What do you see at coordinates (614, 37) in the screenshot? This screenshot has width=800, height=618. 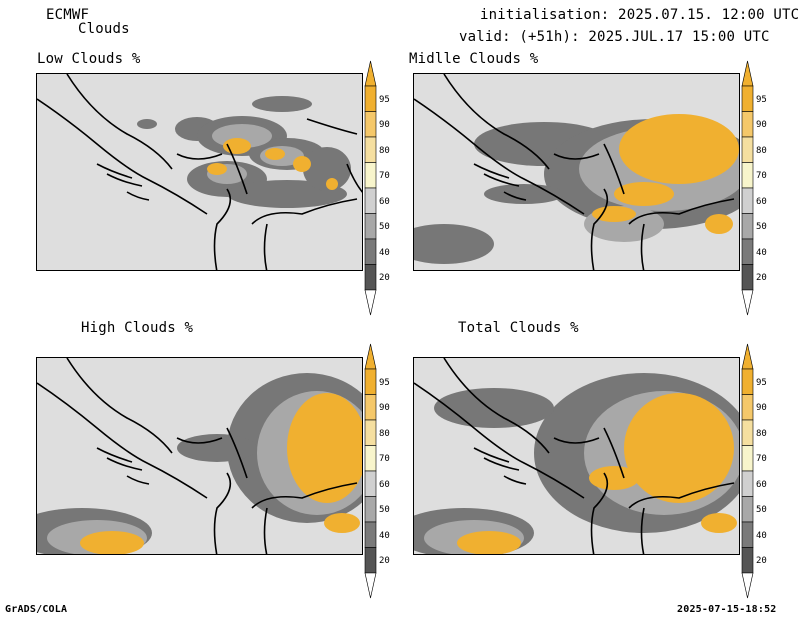 I see `valid-time: valid: (+51h): 2025.JUL.17 15:00 UTC` at bounding box center [614, 37].